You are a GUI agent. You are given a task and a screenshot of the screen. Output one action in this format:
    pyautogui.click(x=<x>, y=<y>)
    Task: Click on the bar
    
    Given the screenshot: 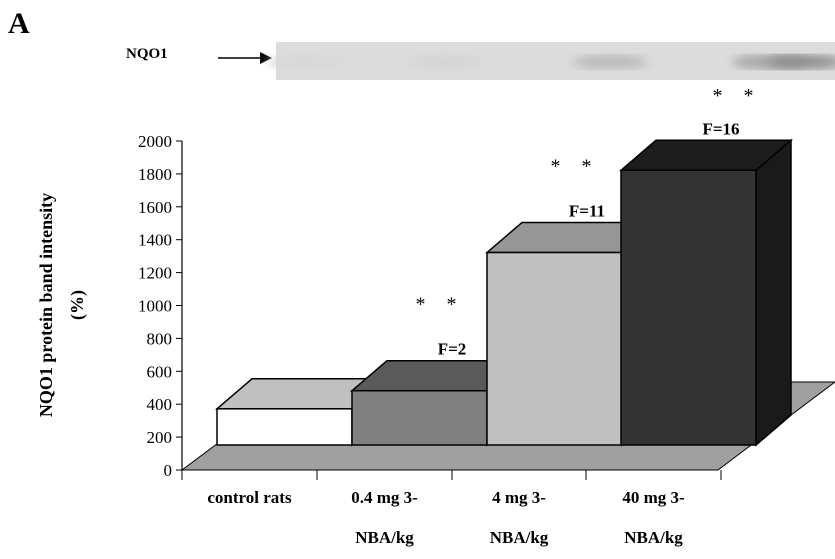 What is the action you would take?
    pyautogui.click(x=706, y=292)
    